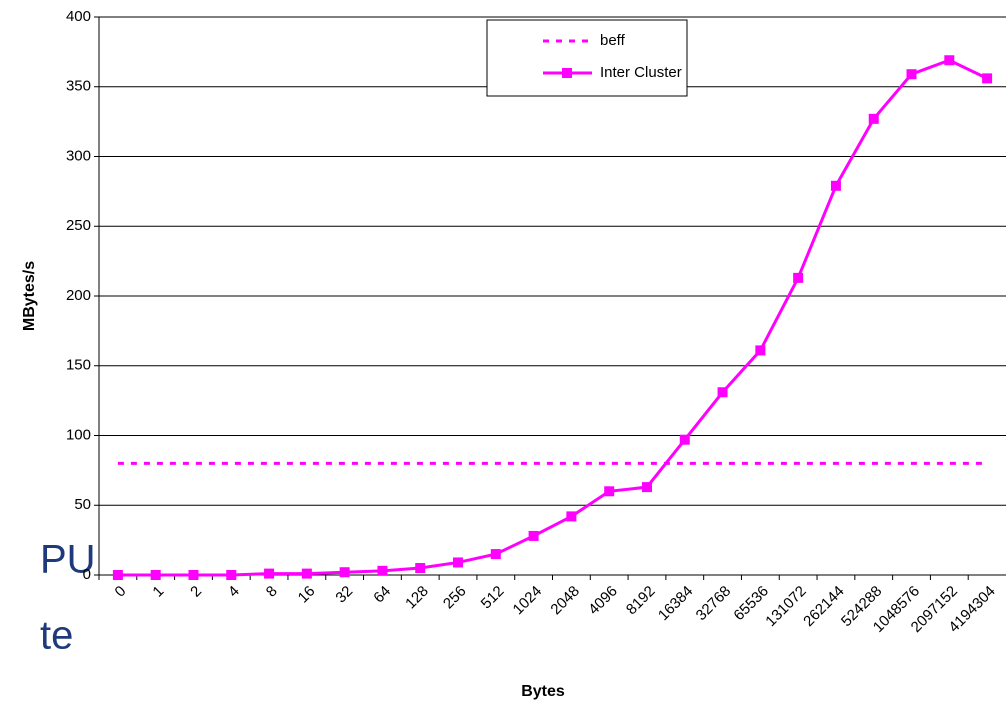 This screenshot has height=703, width=1008. What do you see at coordinates (78, 155) in the screenshot?
I see `y-tick-label: 300` at bounding box center [78, 155].